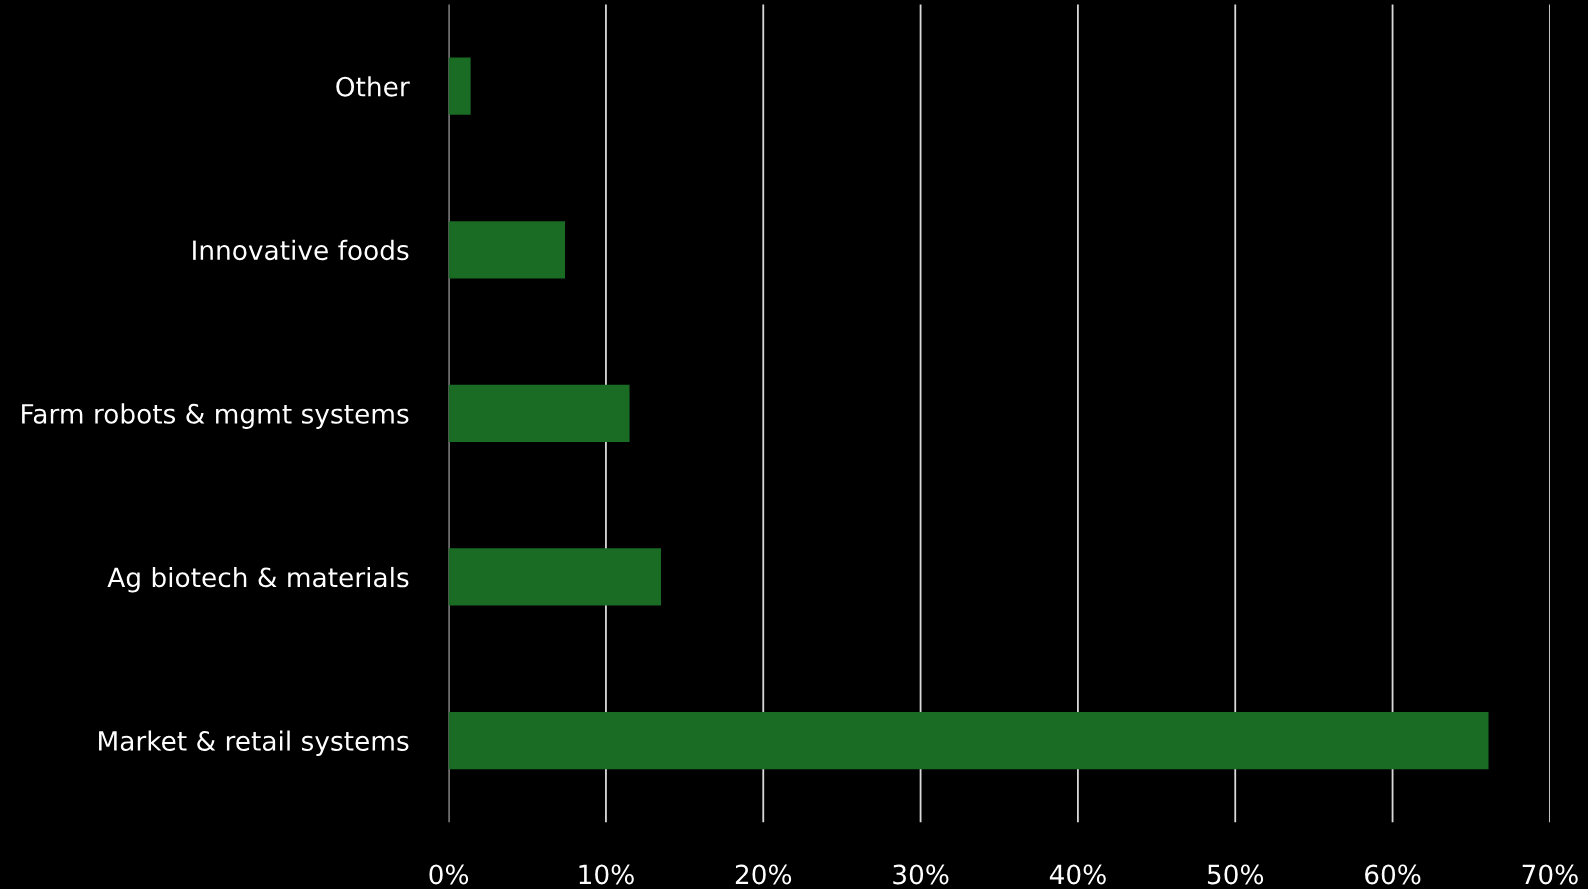 Image resolution: width=1588 pixels, height=889 pixels. I want to click on x-tick-label: 30%, so click(921, 874).